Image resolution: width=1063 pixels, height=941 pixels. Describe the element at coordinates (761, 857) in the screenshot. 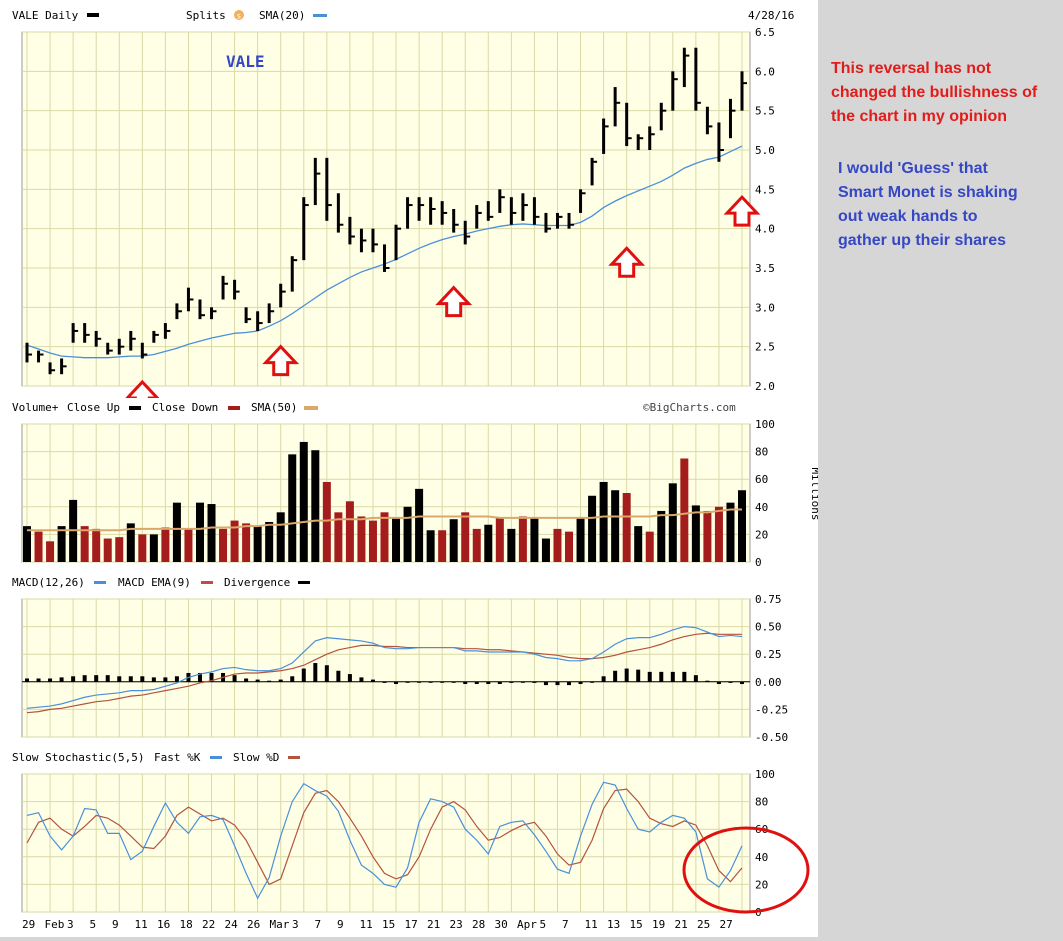

I see `y-tick-label: 40` at that location.